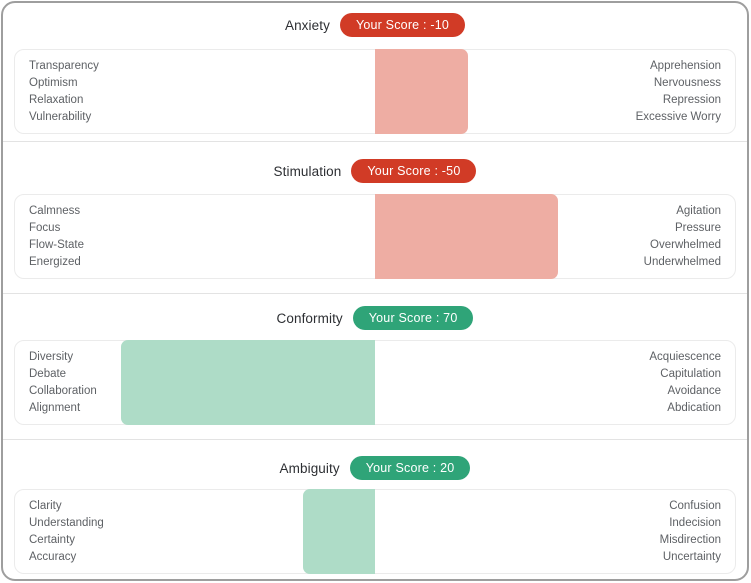 This screenshot has width=751, height=583. I want to click on trait-label: Excessive Worry, so click(678, 116).